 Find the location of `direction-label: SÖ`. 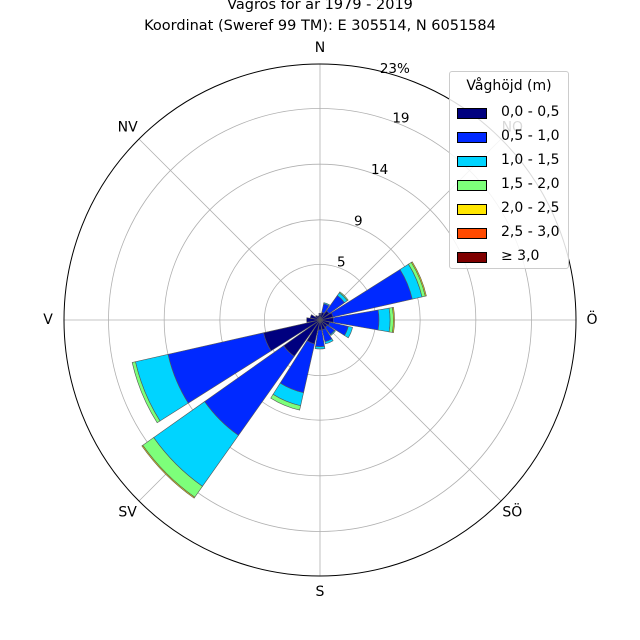

direction-label: SÖ is located at coordinates (512, 511).